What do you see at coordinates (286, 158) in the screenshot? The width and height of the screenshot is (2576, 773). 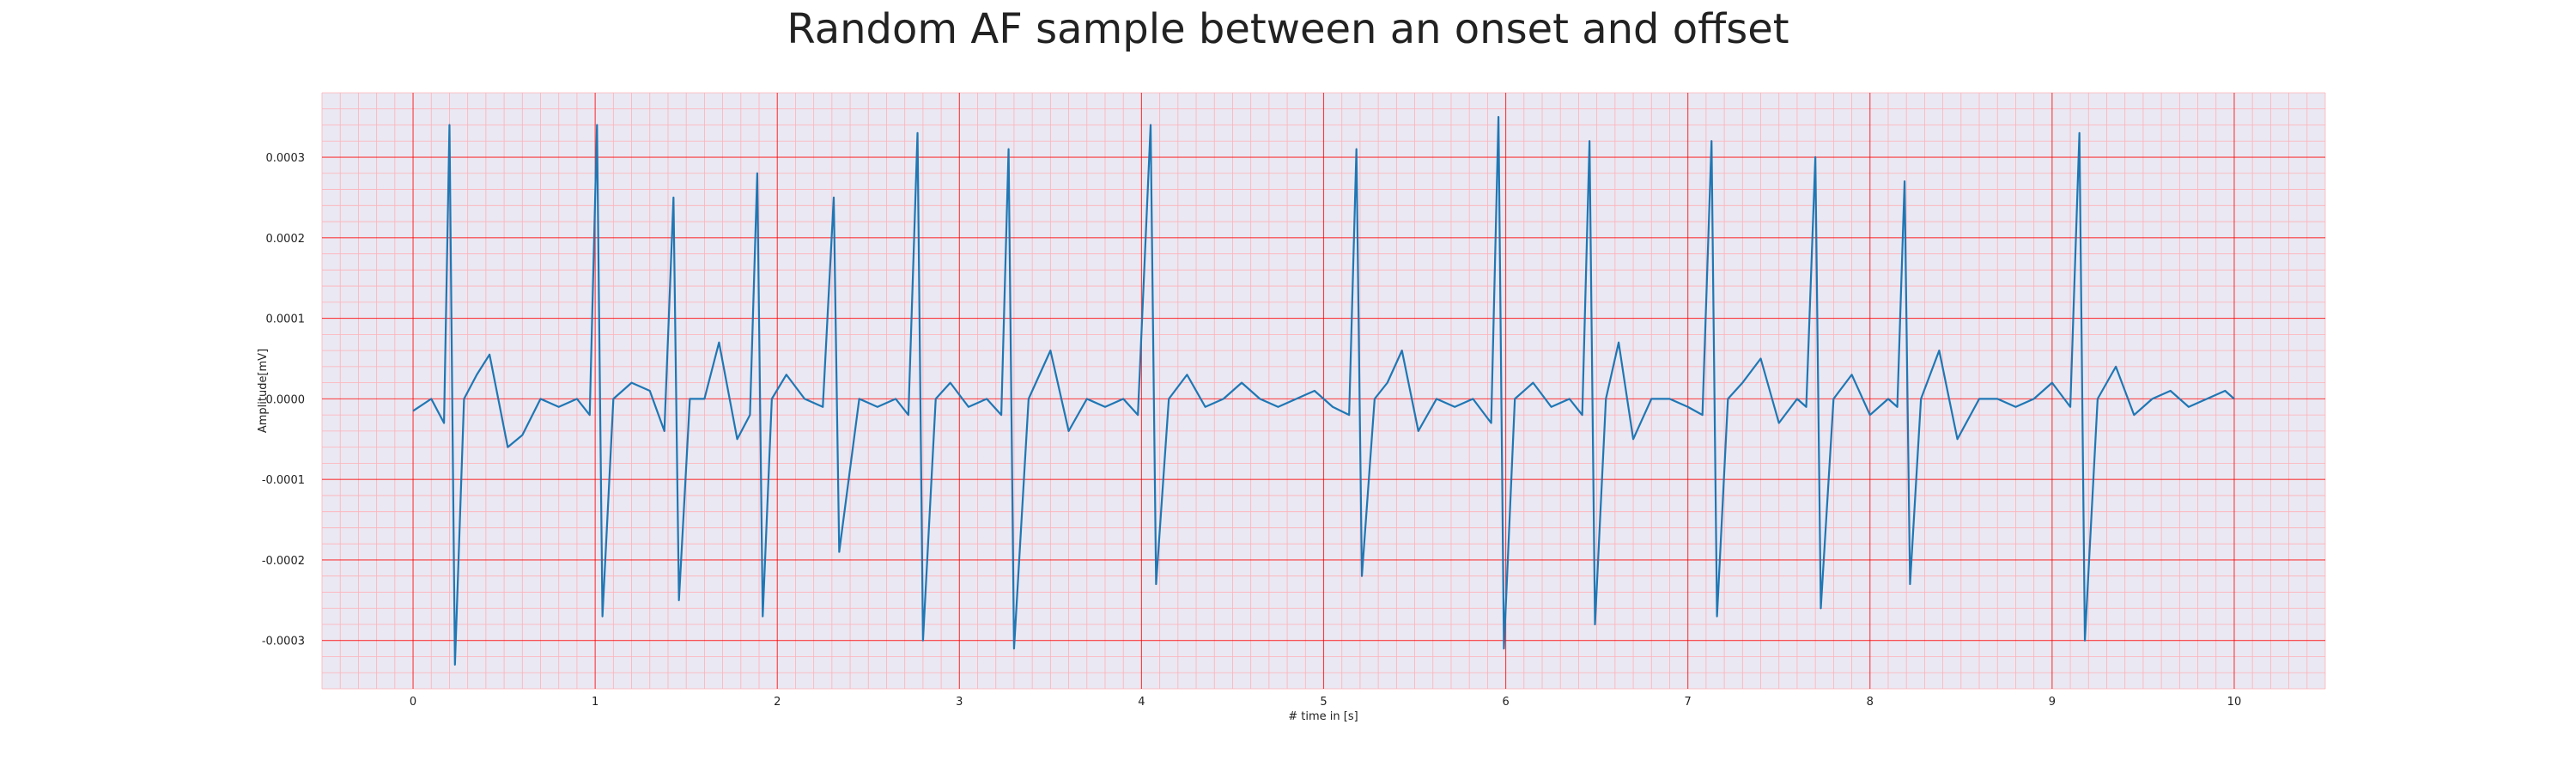 I see `y-tick-label: 0.0003` at bounding box center [286, 158].